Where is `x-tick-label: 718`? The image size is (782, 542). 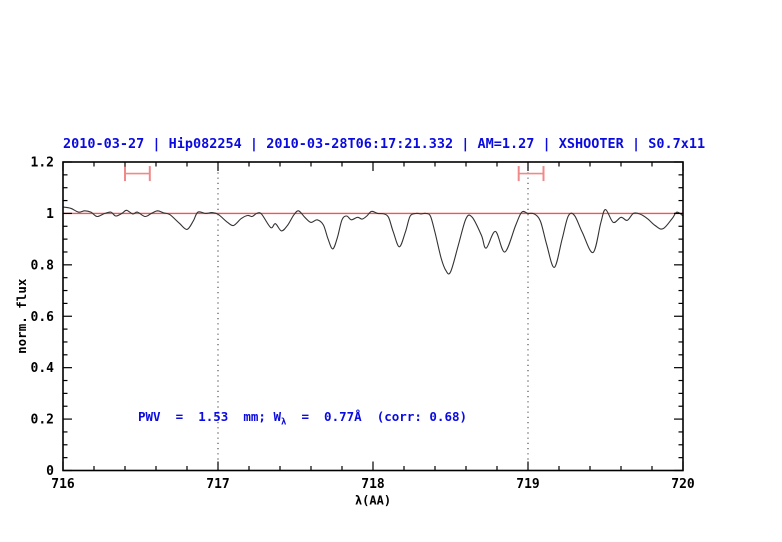
x-tick-label: 718 is located at coordinates (373, 484).